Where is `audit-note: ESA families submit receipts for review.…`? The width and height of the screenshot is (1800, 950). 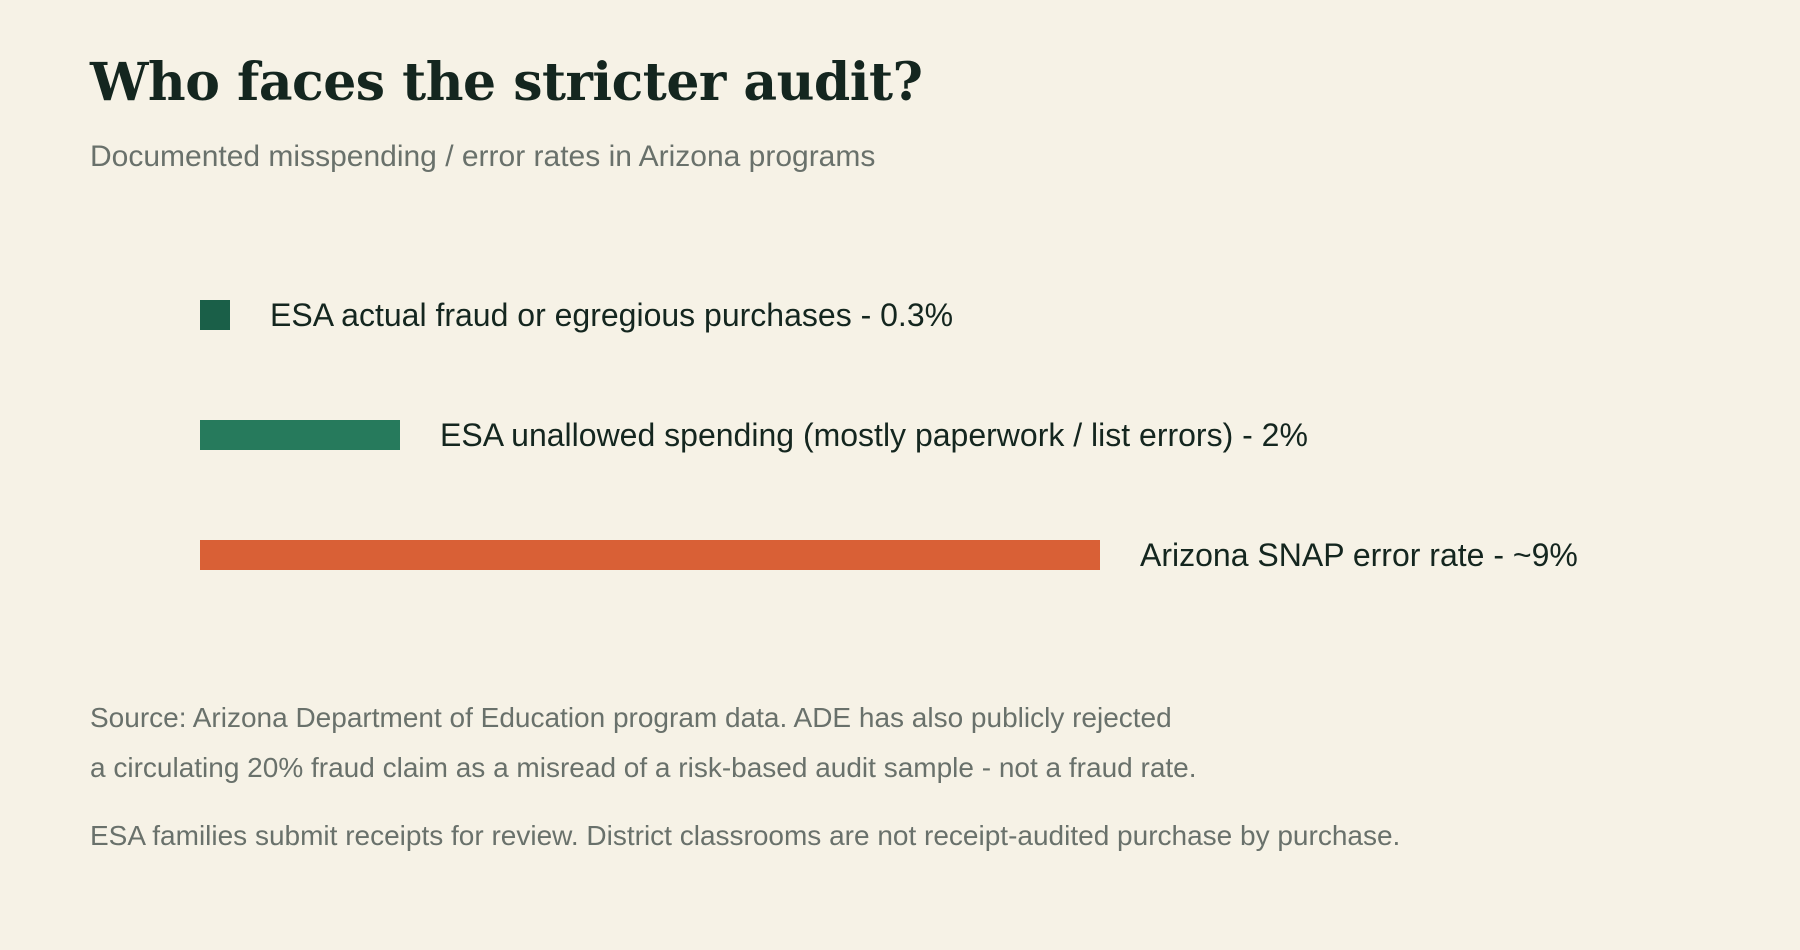 audit-note: ESA families submit receipts for review.… is located at coordinates (745, 835).